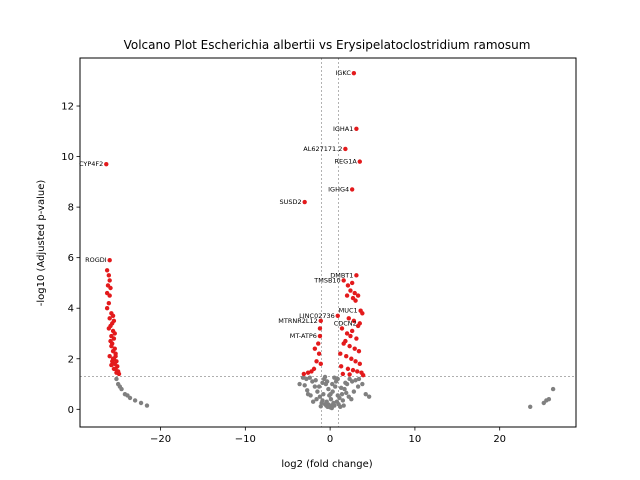  I want to click on x-axis: −20 −10 0 10 20, so click(328, 436).